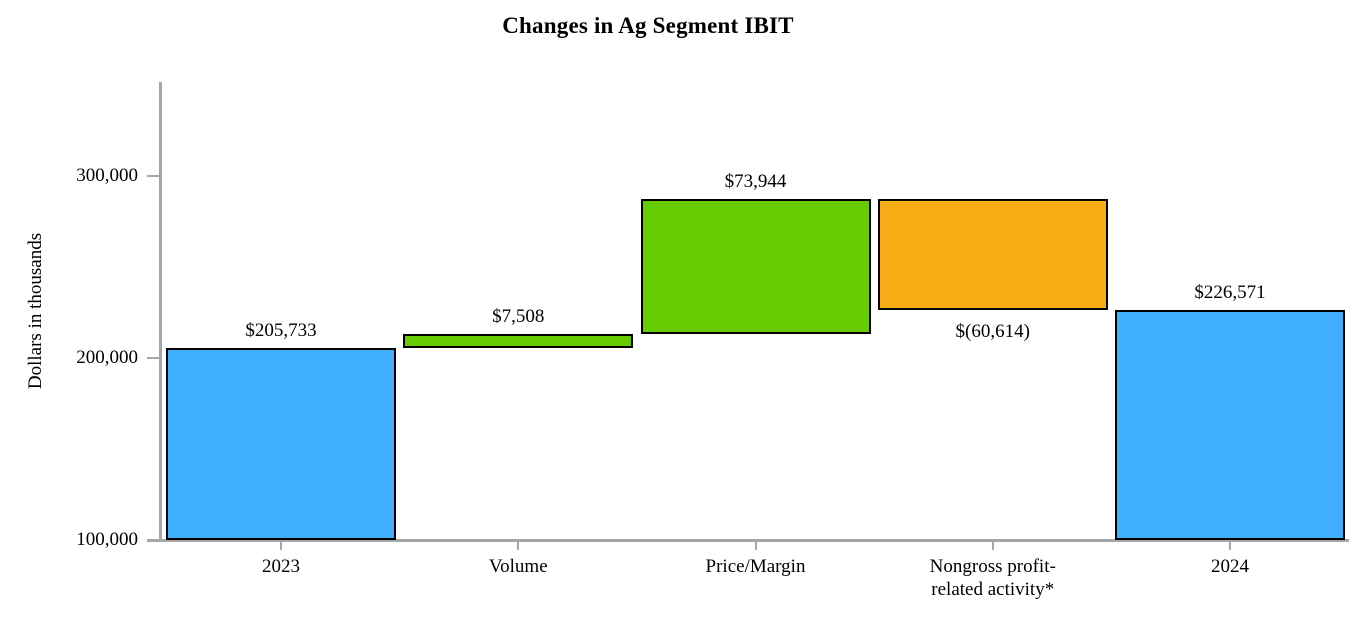  I want to click on x-category-label-2023: 2023, so click(281, 566).